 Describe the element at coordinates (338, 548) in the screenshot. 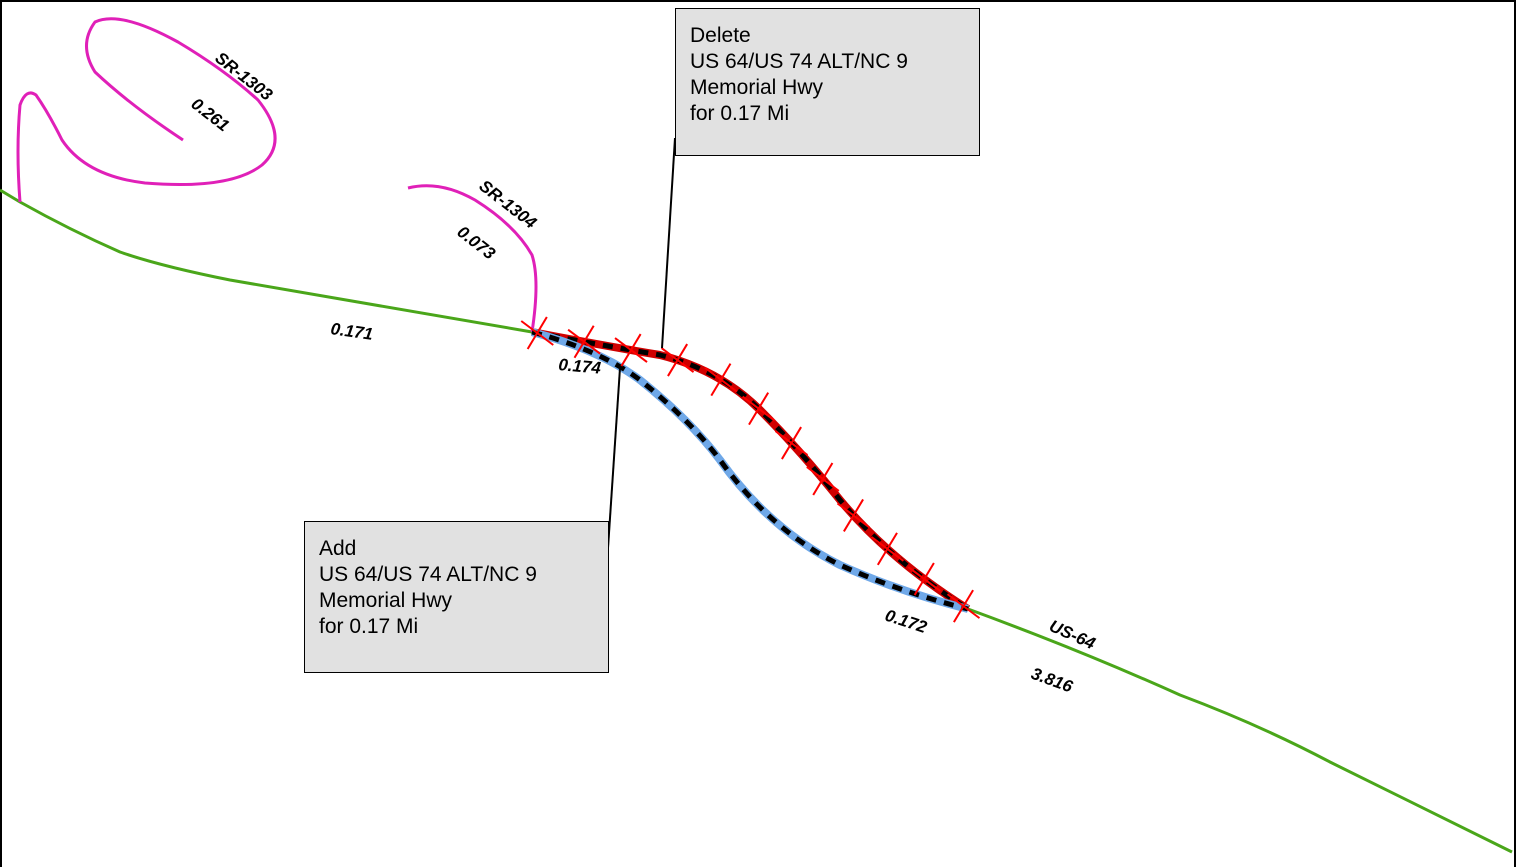

I see `add-callout-line-1: Add` at that location.